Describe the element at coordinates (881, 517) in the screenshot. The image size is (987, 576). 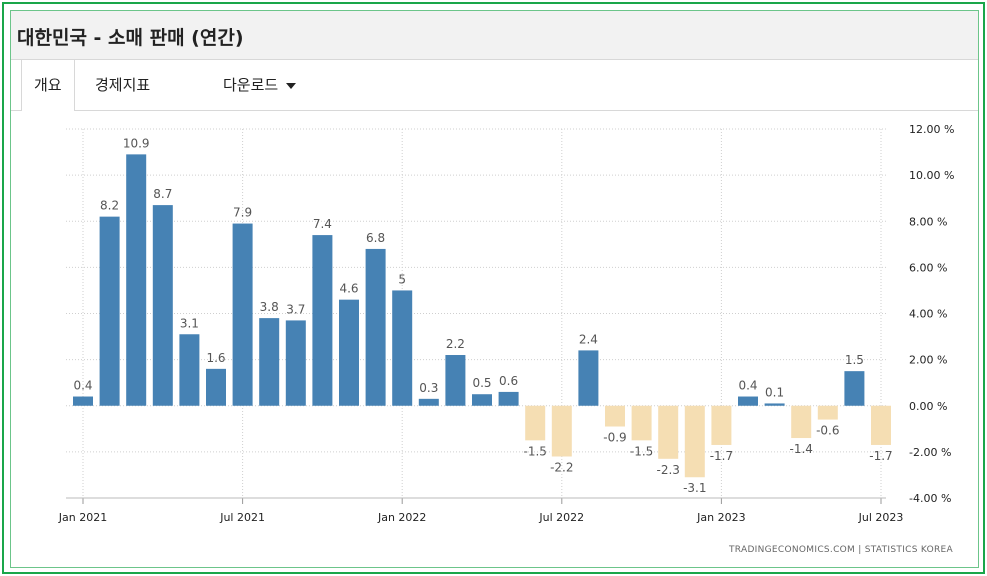
I see `x-tick-label: Jul 2023` at that location.